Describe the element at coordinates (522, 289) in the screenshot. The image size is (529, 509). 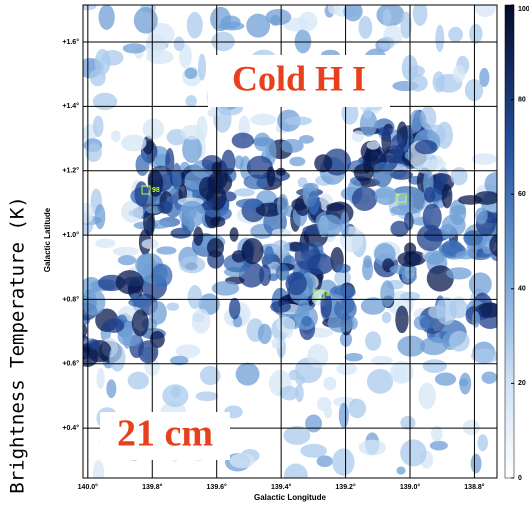
I see `colorbar-tick-label: 40` at that location.